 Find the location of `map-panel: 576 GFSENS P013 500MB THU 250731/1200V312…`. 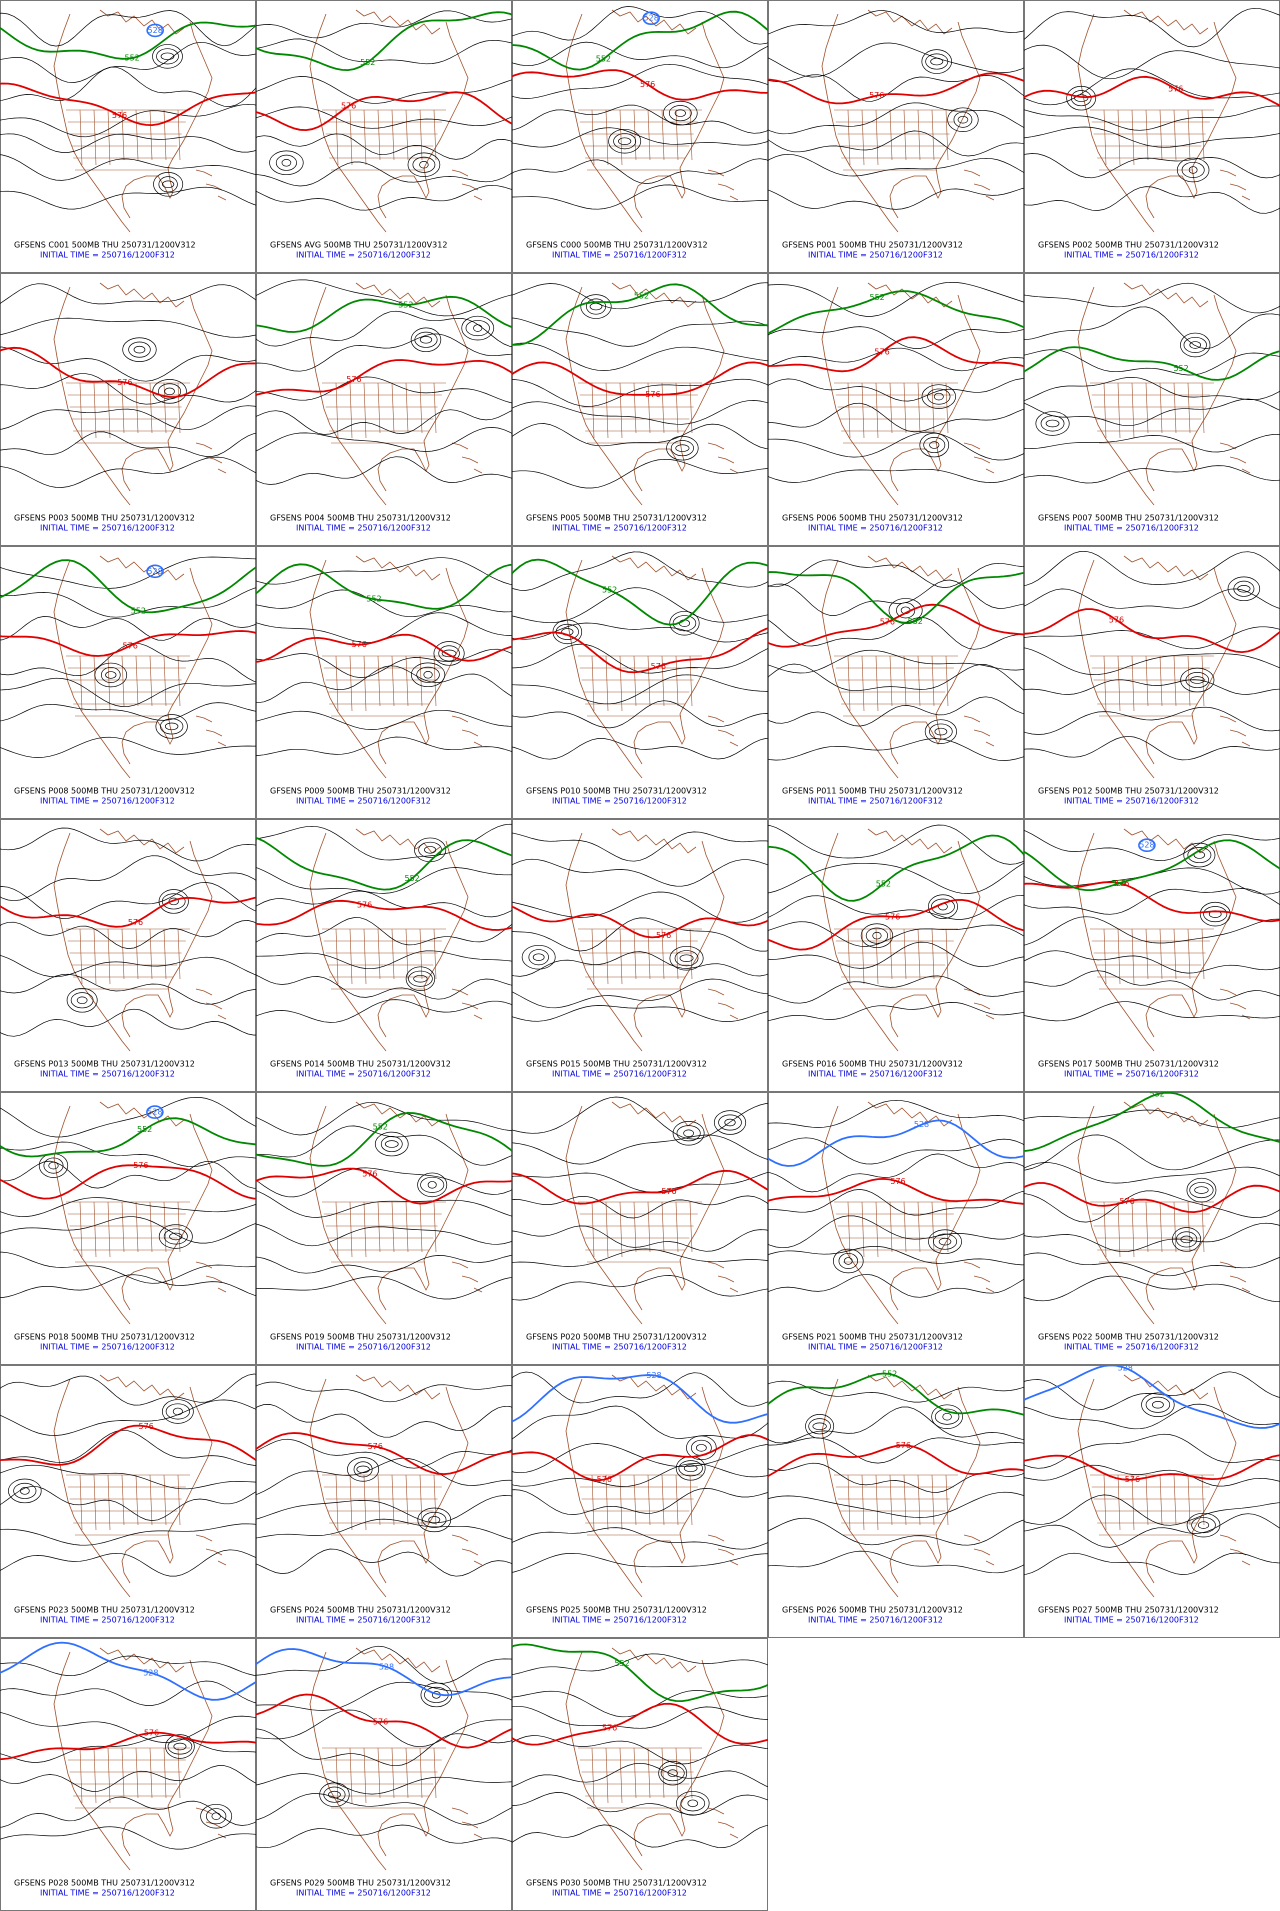

map-panel: 576 GFSENS P013 500MB THU 250731/1200V312… is located at coordinates (128, 955).